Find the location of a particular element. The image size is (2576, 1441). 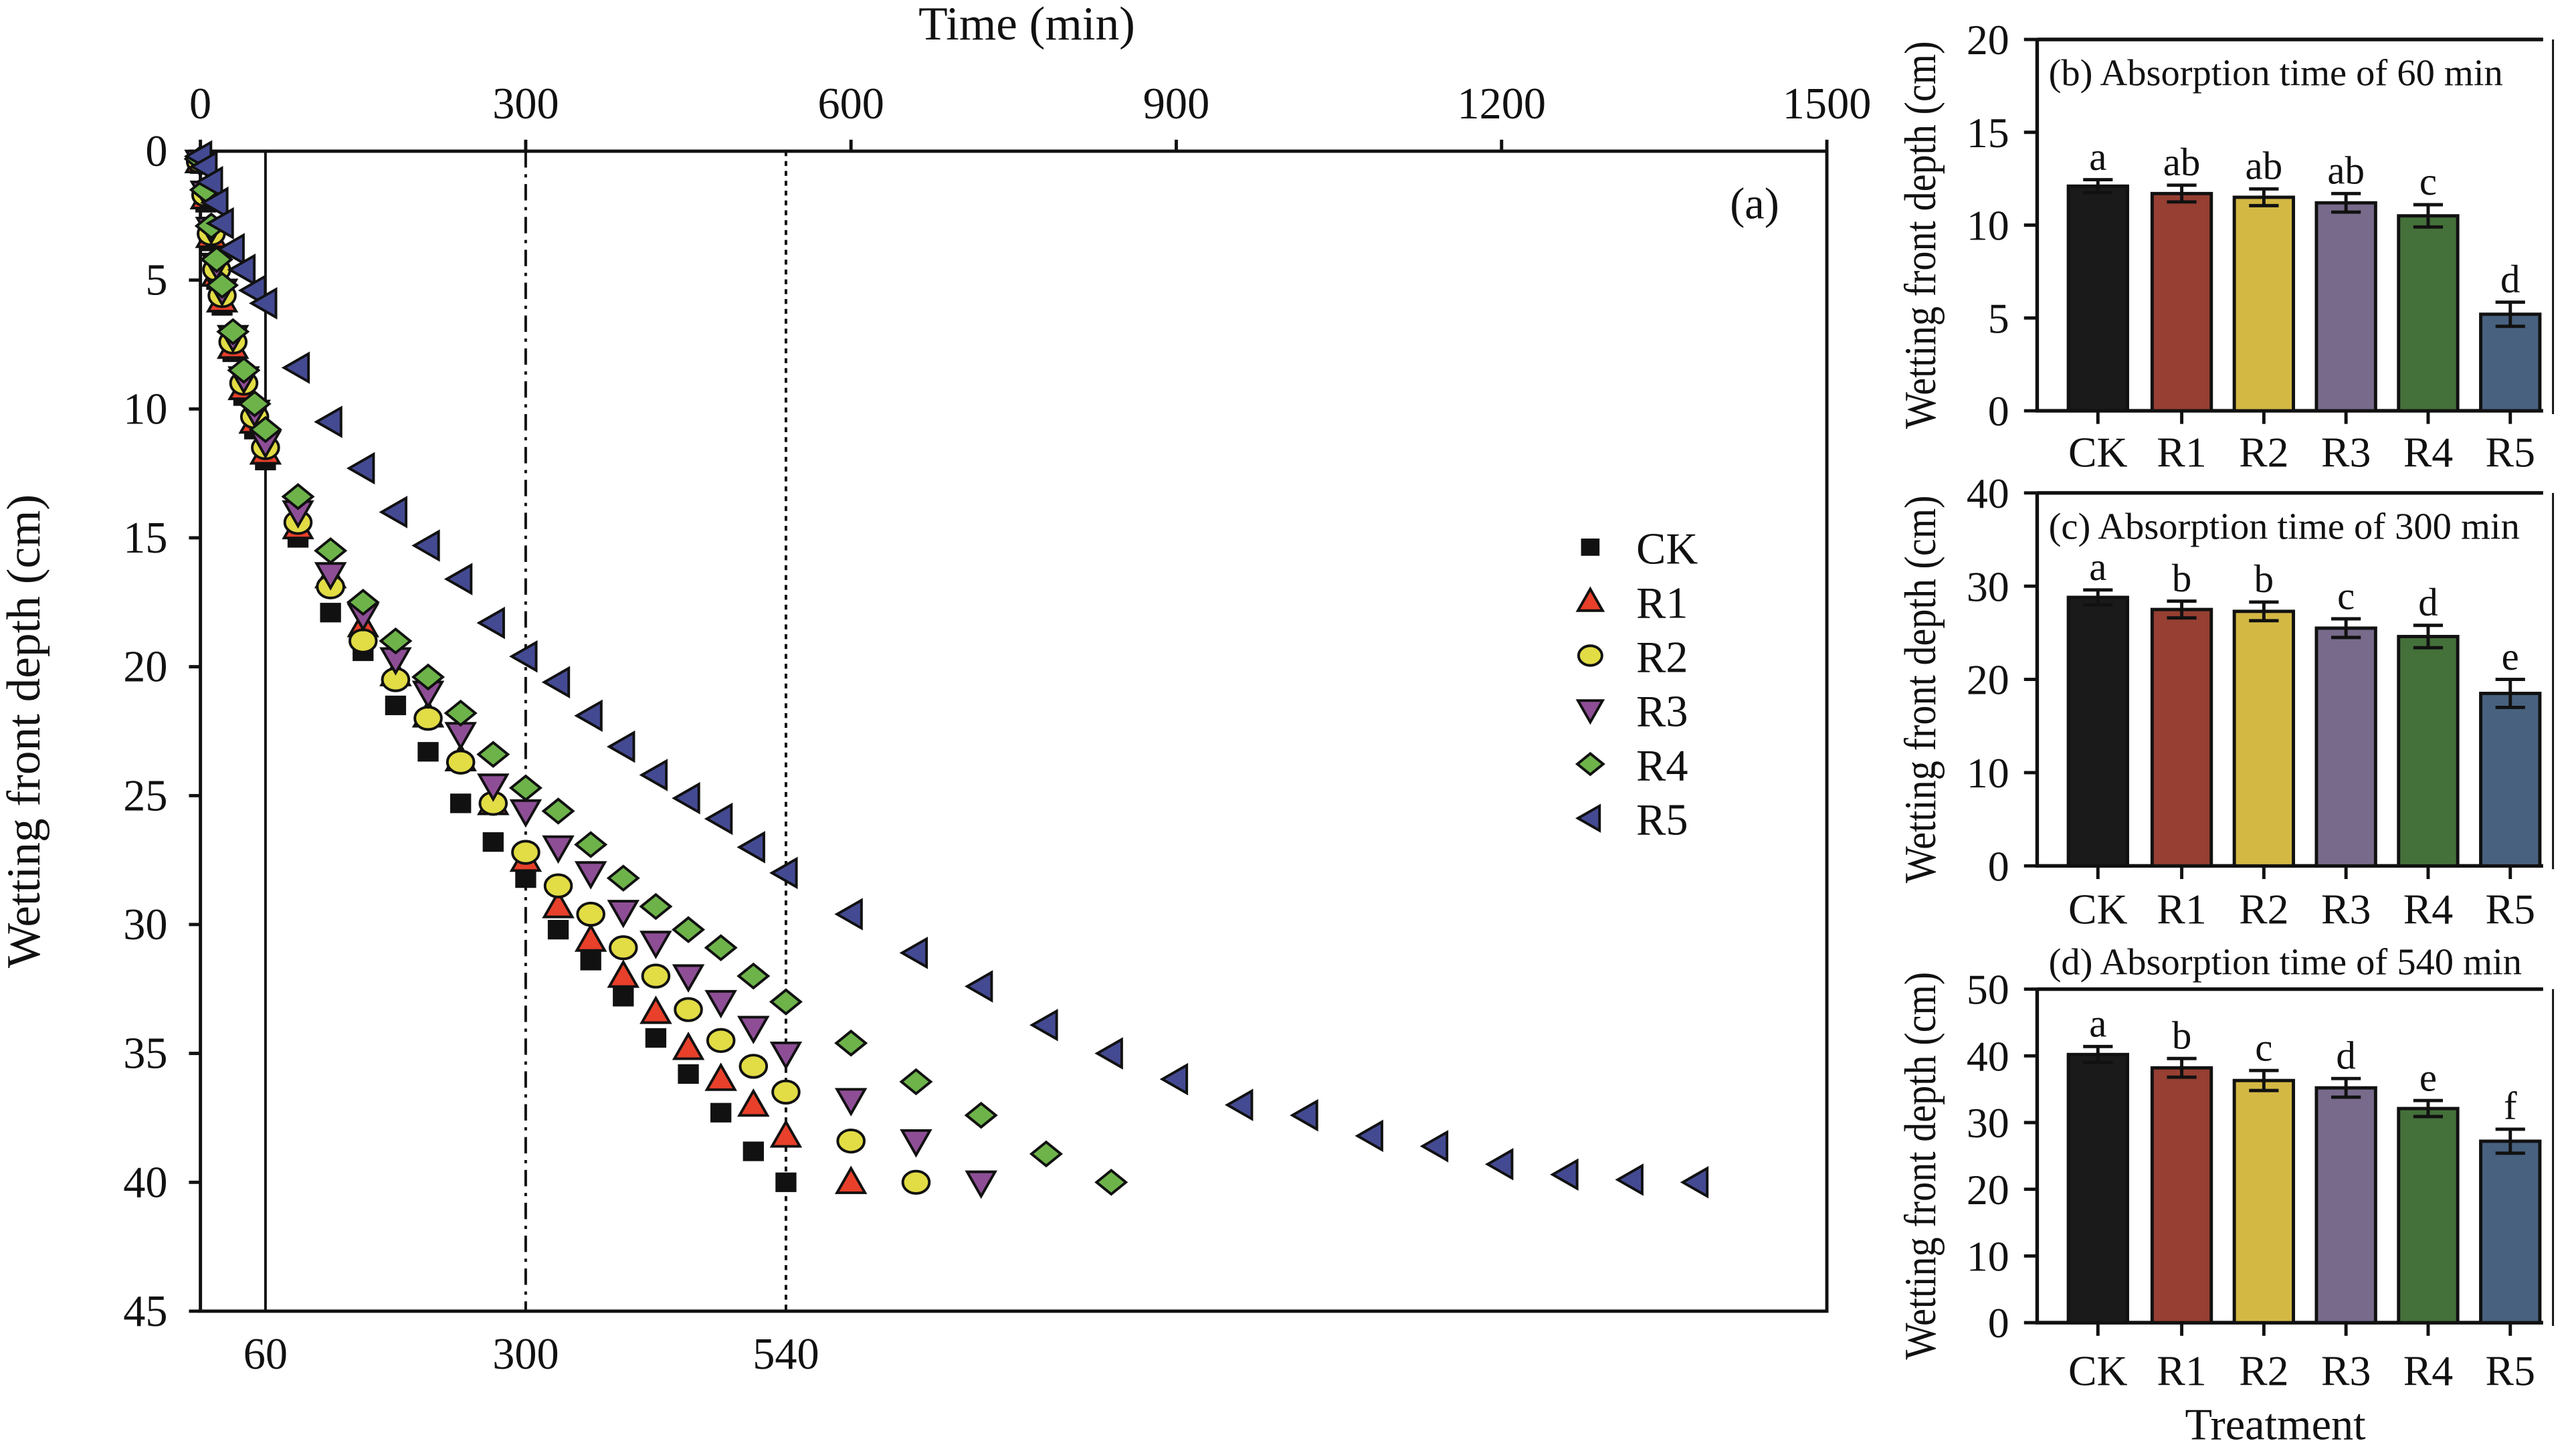

error-bar-R4 is located at coordinates (2428, 636).